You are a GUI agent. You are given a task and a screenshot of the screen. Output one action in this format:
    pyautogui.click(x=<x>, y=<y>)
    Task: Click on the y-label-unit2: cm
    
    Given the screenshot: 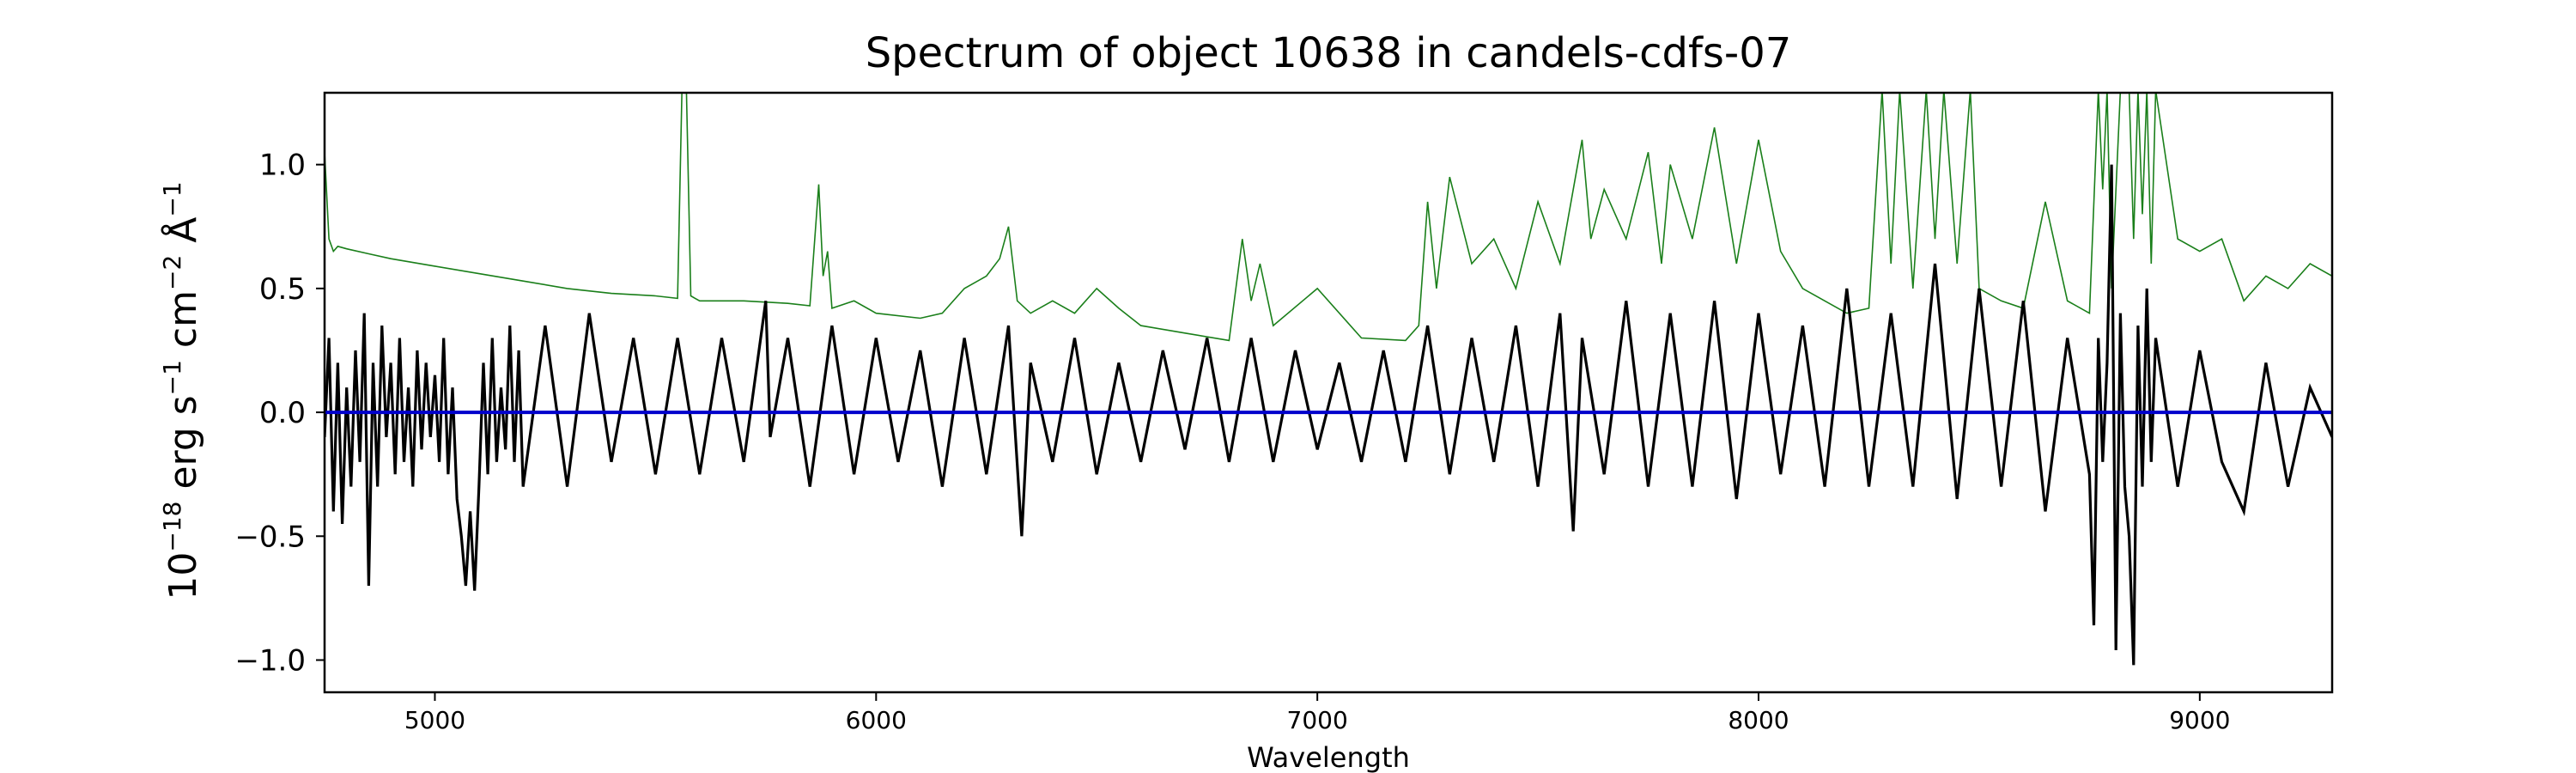 What is the action you would take?
    pyautogui.click(x=183, y=325)
    